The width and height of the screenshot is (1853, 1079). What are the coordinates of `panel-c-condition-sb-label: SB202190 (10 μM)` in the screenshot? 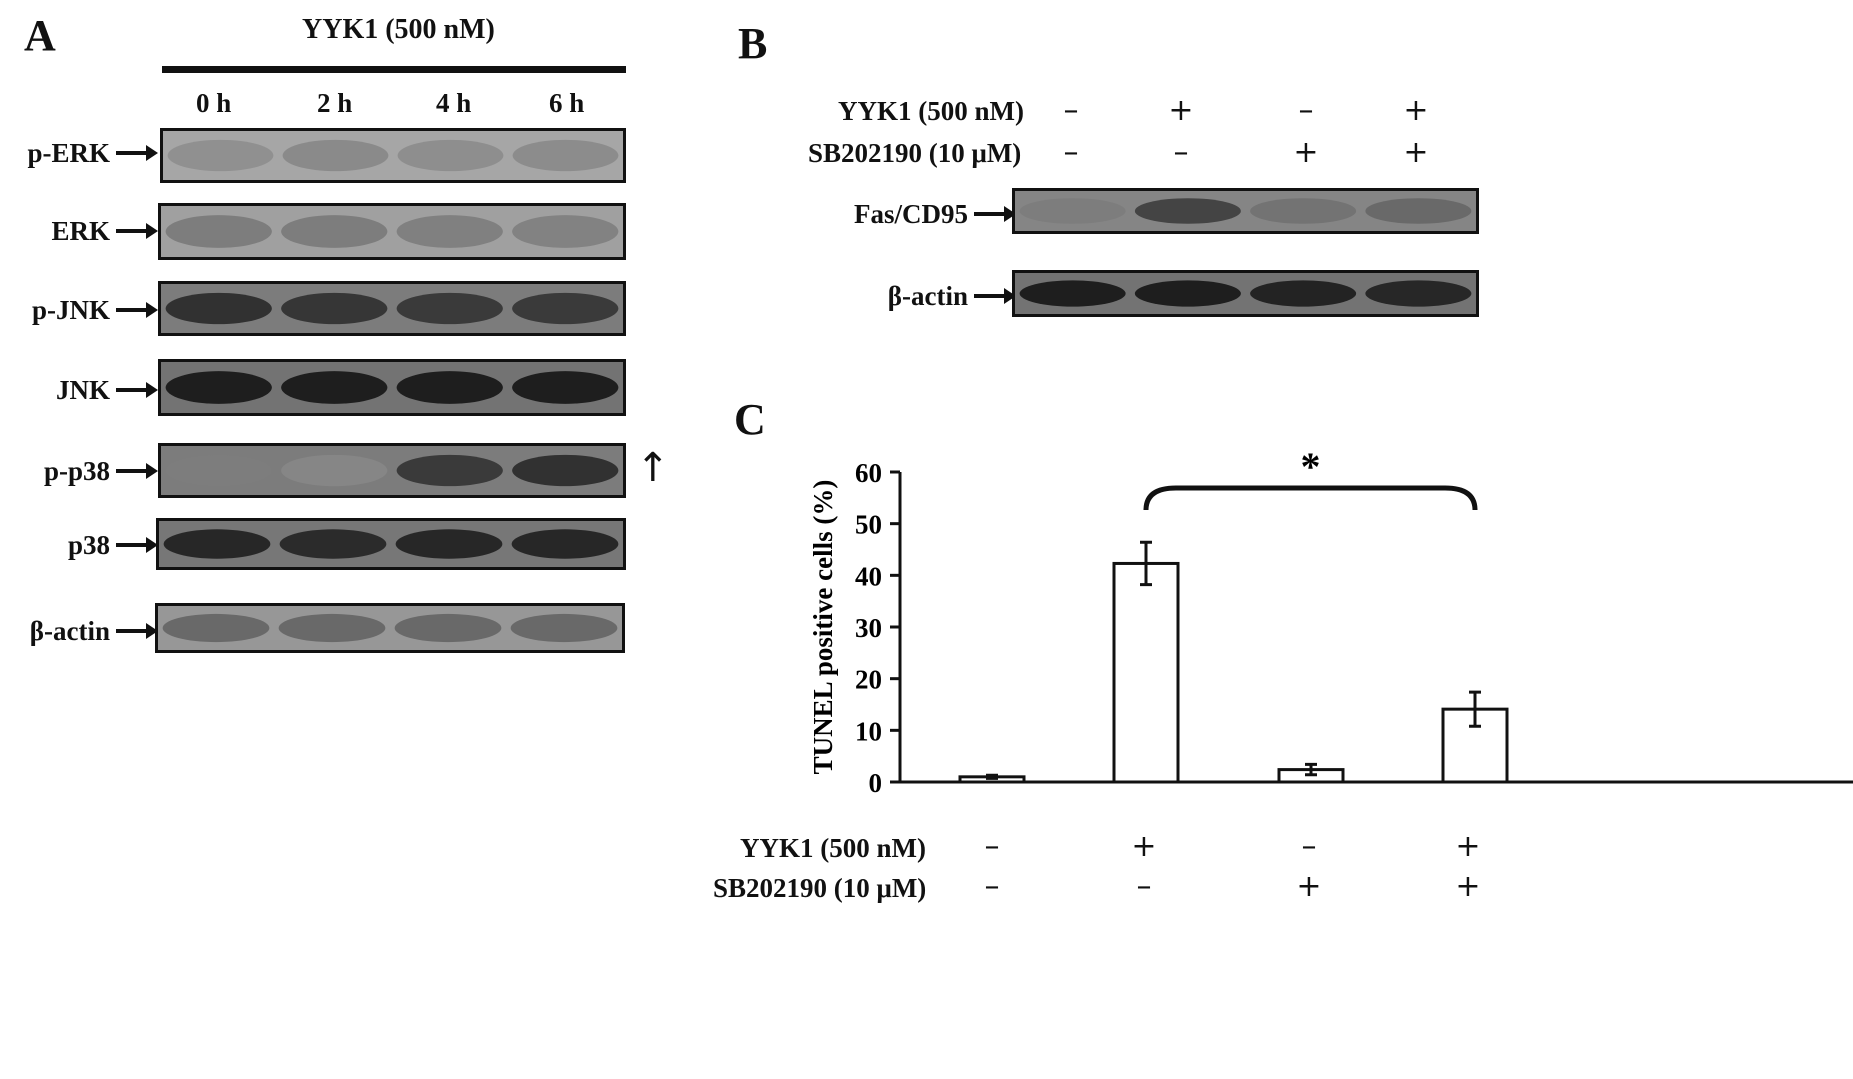 It's located at (820, 888).